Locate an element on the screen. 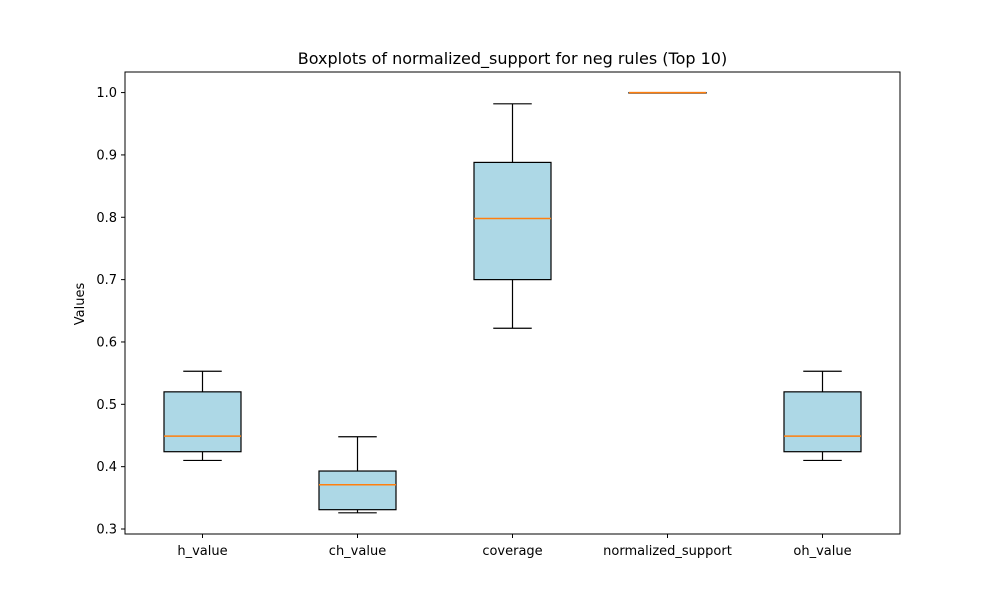  box-h_value is located at coordinates (202, 416).